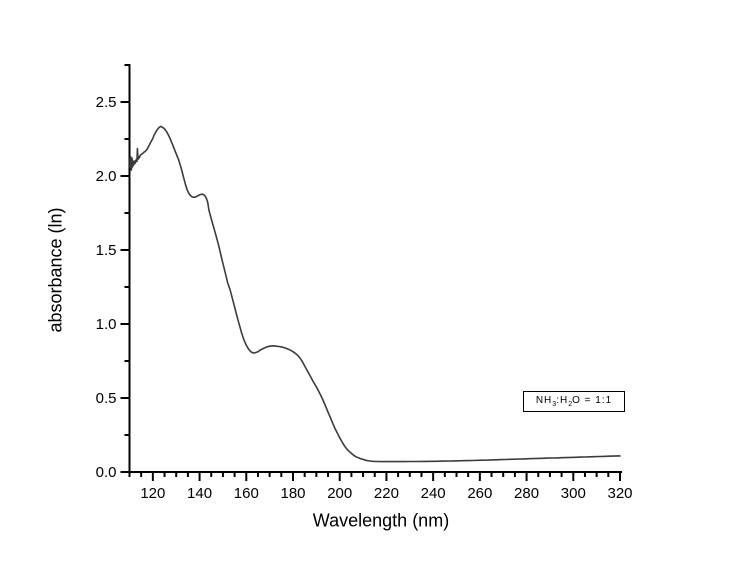  Describe the element at coordinates (106, 102) in the screenshot. I see `y-tick-label: 2.5` at that location.